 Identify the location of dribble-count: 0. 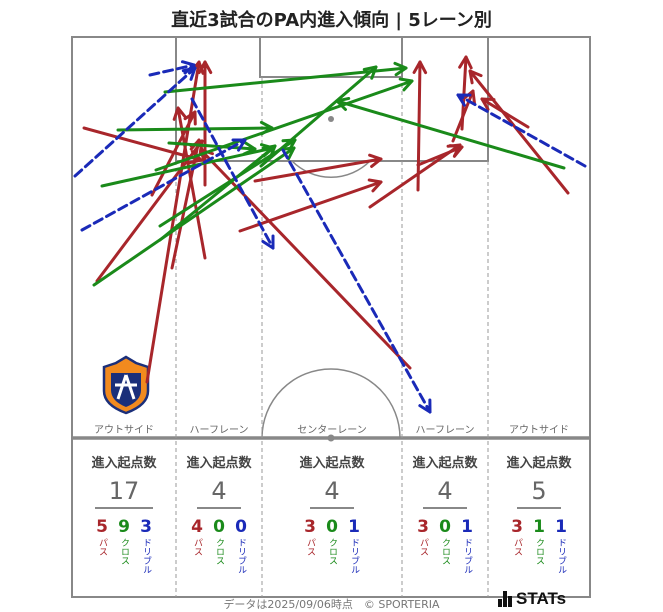
(241, 527).